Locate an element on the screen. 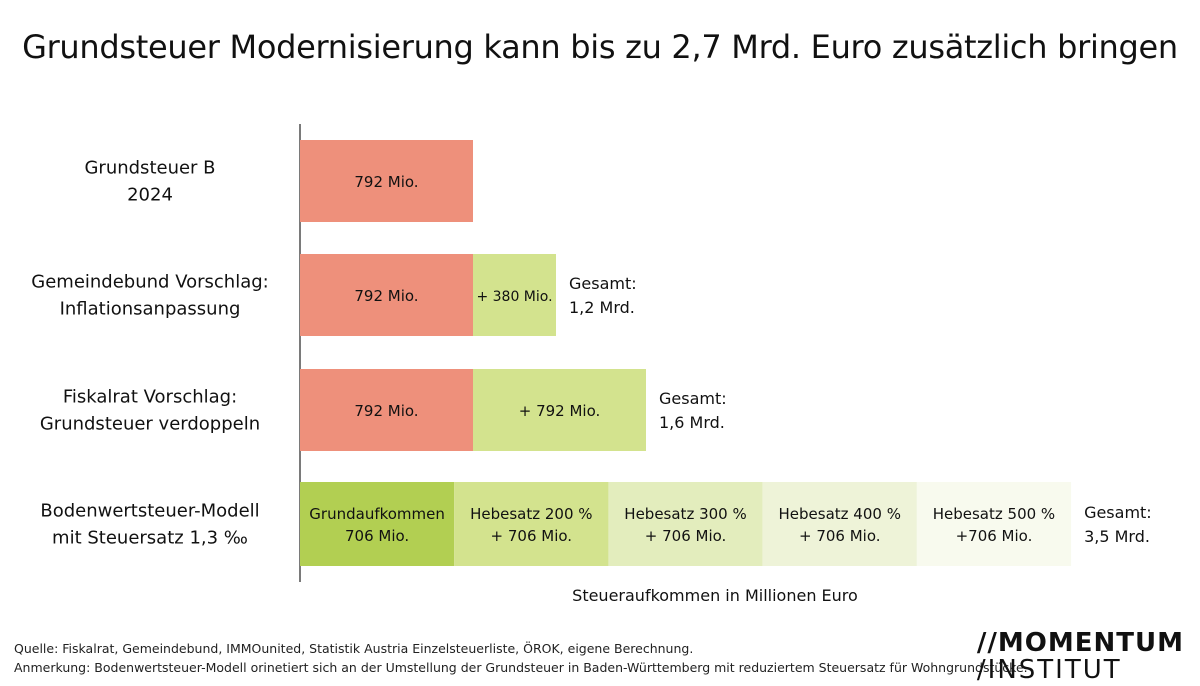 The width and height of the screenshot is (1200, 686). data-label-2-2-line-1: + 380 Mio. is located at coordinates (514, 297).